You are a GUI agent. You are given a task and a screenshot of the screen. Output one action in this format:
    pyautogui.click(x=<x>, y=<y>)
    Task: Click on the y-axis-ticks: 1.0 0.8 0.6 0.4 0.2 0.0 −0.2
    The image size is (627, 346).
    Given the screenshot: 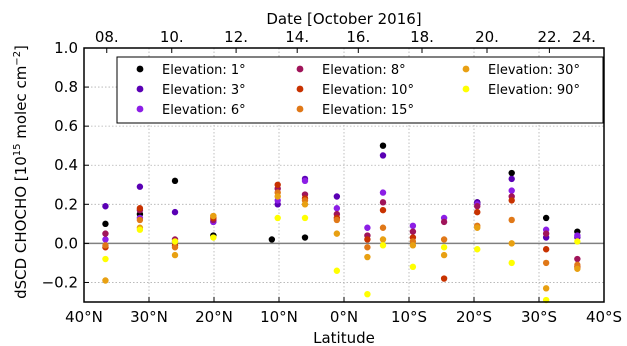 What is the action you would take?
    pyautogui.click(x=65, y=165)
    